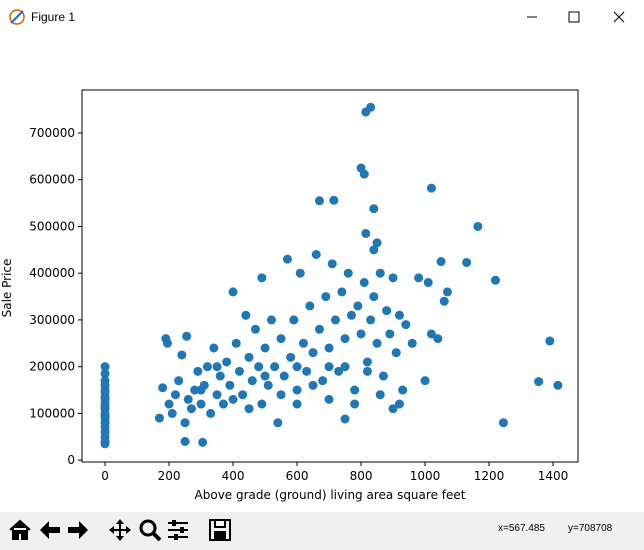 This screenshot has height=550, width=644. Describe the element at coordinates (20, 530) in the screenshot. I see `home-button` at that location.